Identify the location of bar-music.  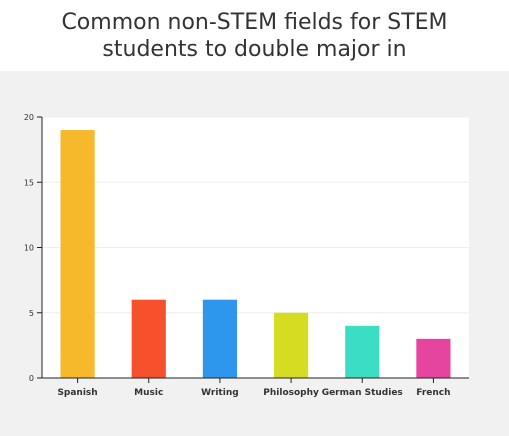
(148, 338).